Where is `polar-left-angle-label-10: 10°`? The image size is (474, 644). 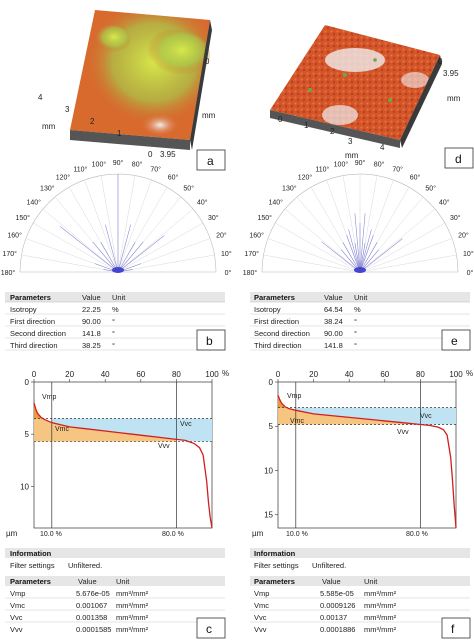
polar-left-angle-label-10: 10° is located at coordinates (226, 254).